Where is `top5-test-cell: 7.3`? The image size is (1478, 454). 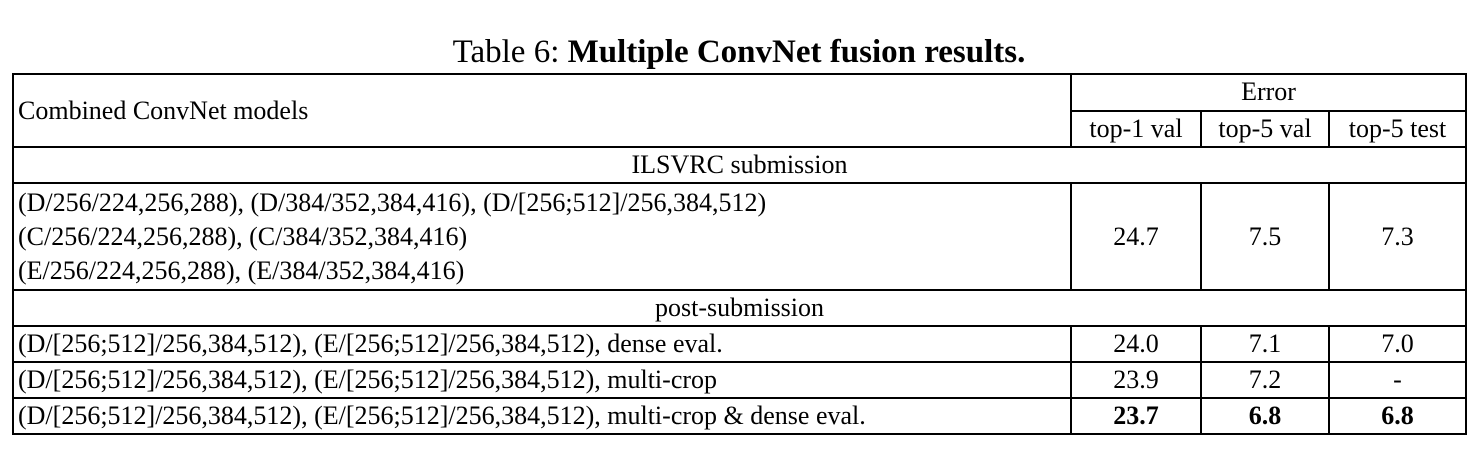 top5-test-cell: 7.3 is located at coordinates (1397, 236).